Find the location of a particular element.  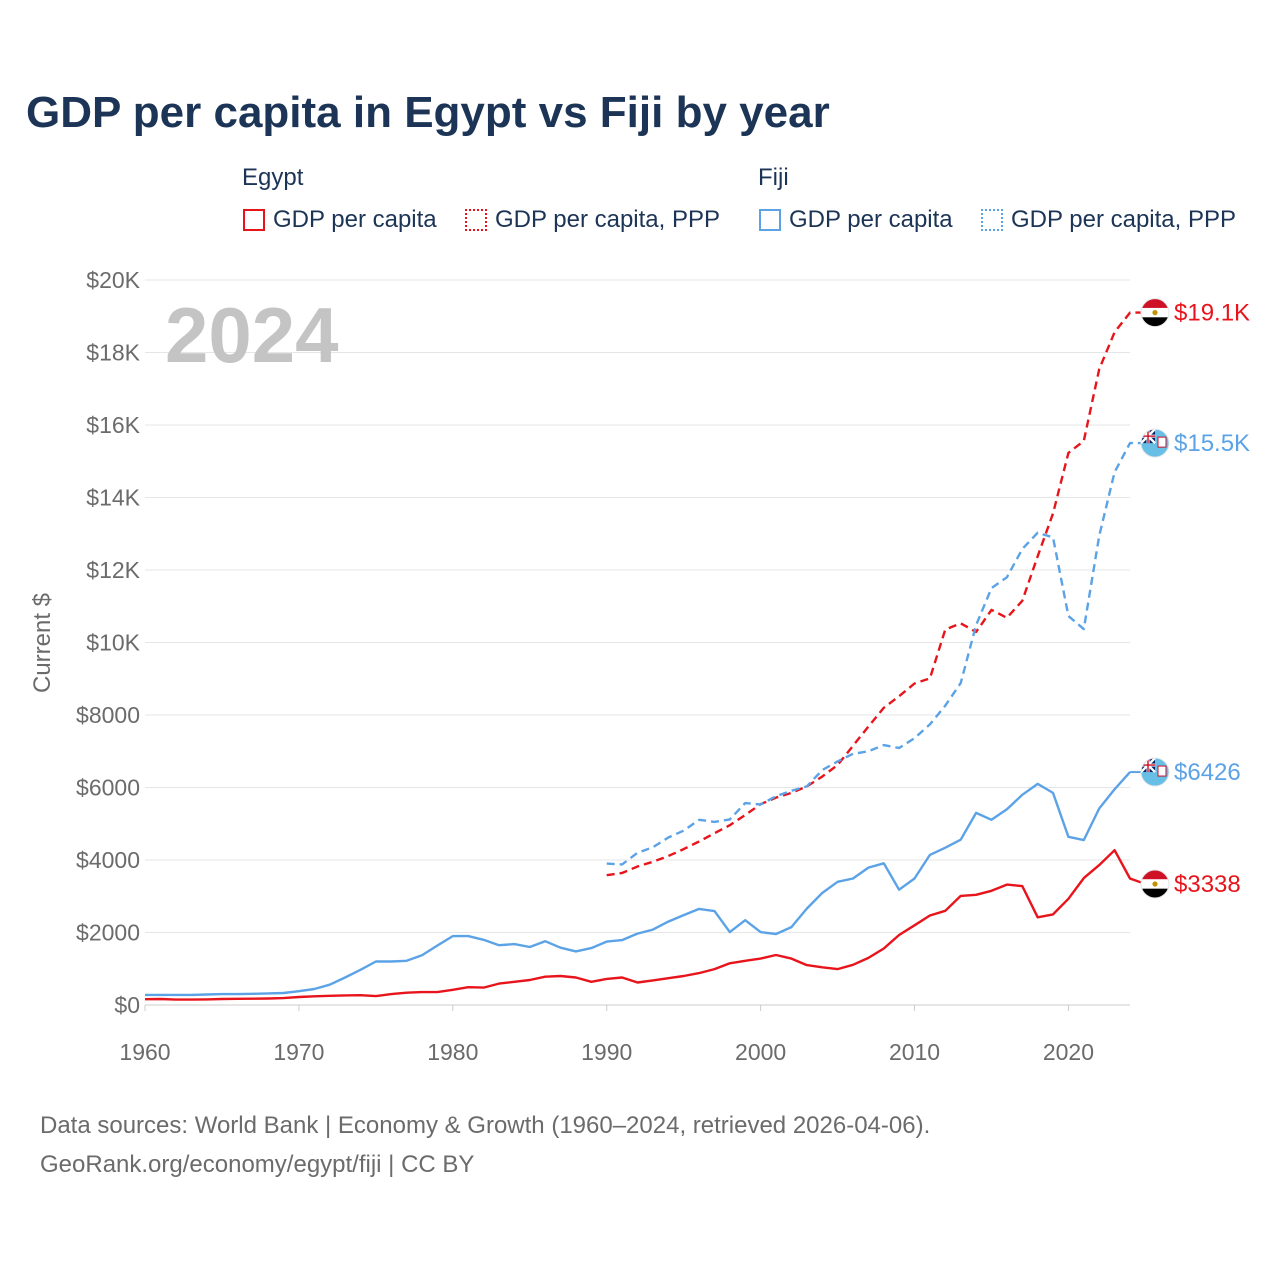

y-tick-label: $0 is located at coordinates (127, 1005).